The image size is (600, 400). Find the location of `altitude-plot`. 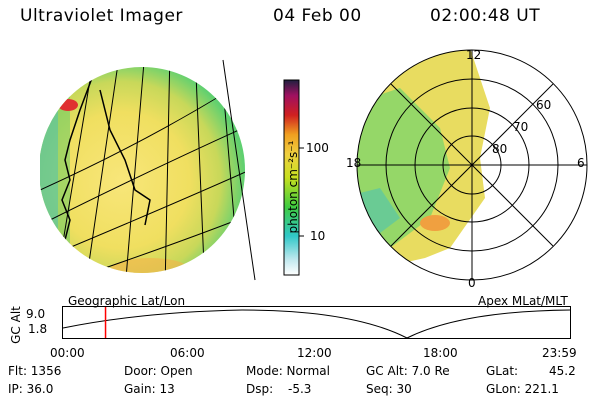

altitude-plot is located at coordinates (316, 322).